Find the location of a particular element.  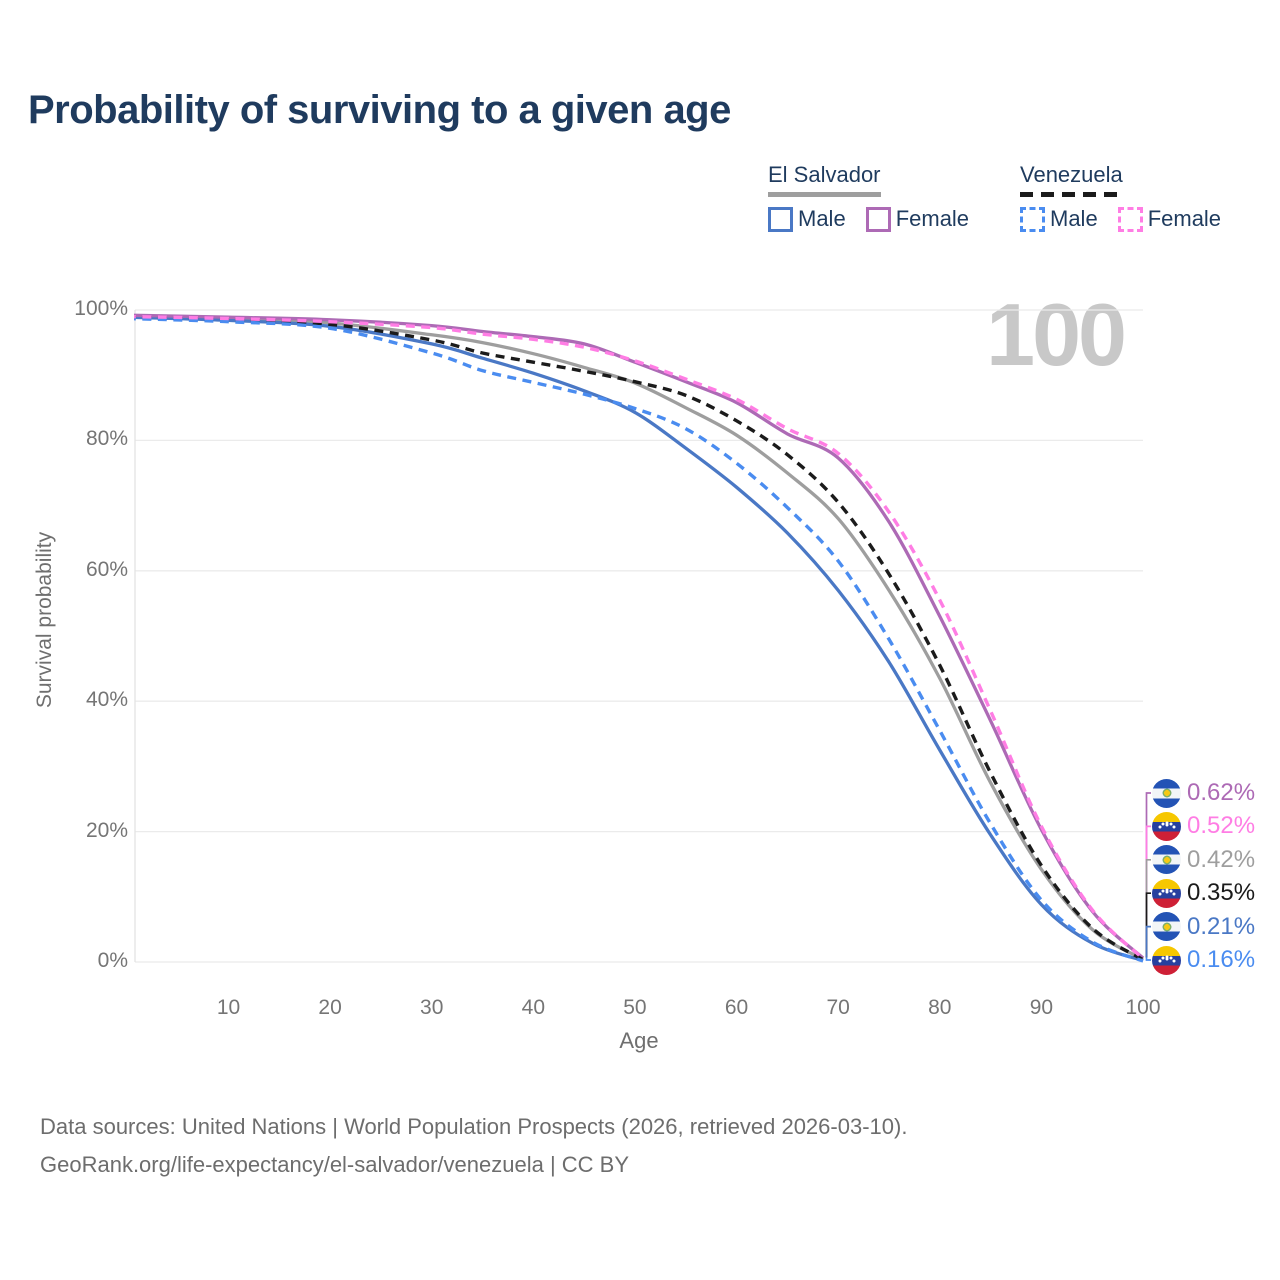

y-tick-80%: 80% is located at coordinates (106, 439).